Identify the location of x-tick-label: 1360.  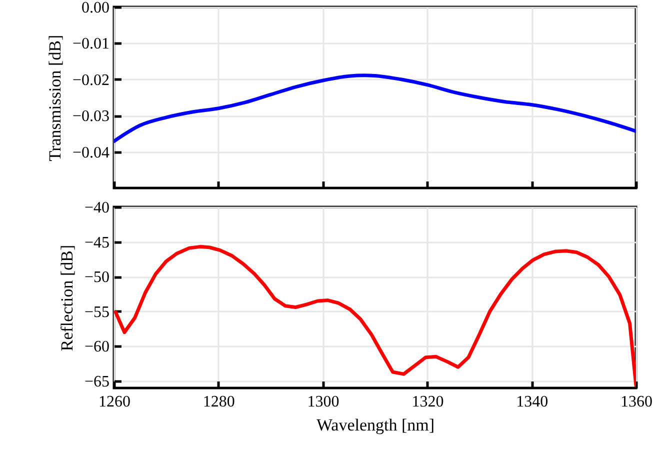
(636, 402).